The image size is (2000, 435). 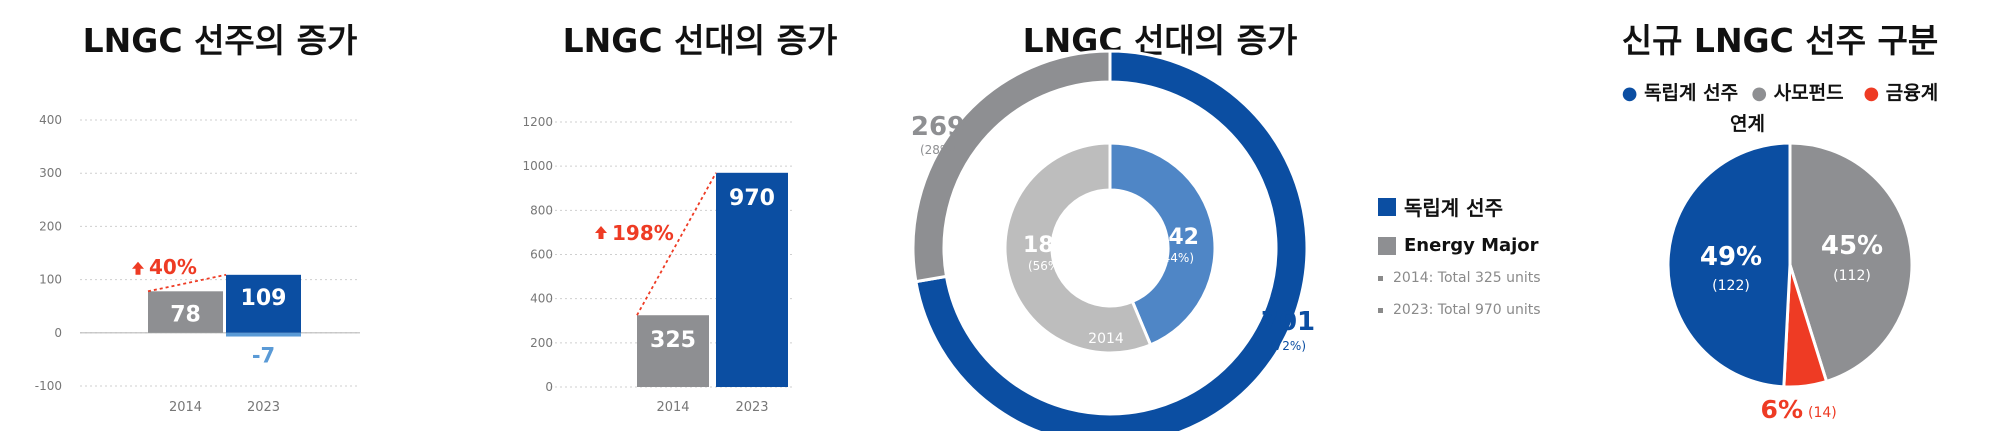 I want to click on slice-count-label: (112), so click(x=1852, y=276).